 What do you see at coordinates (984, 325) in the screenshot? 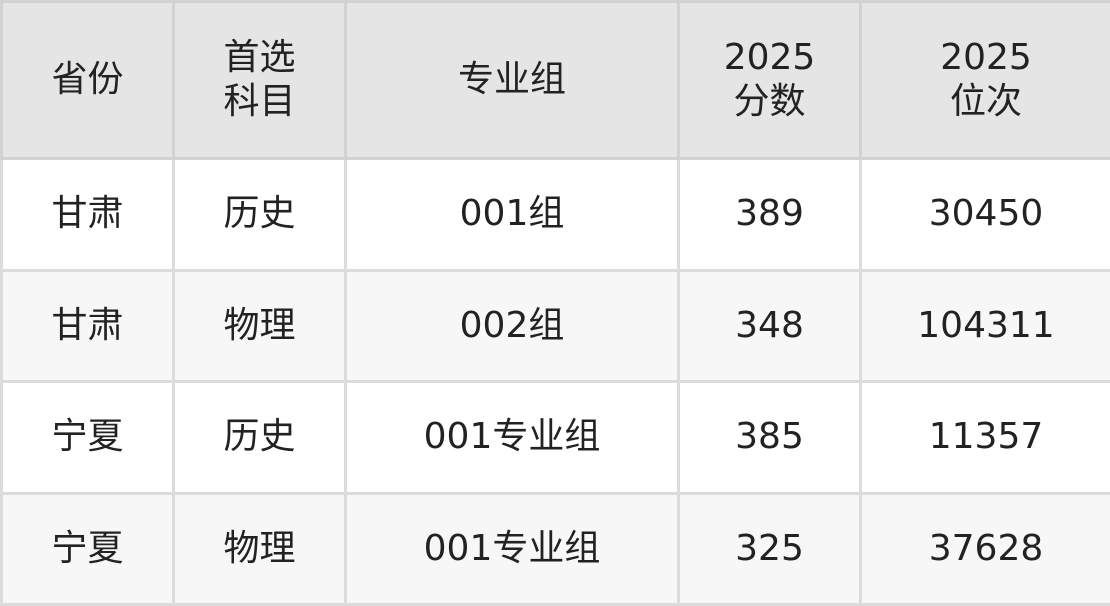
I see `cell-rank: 104311` at bounding box center [984, 325].